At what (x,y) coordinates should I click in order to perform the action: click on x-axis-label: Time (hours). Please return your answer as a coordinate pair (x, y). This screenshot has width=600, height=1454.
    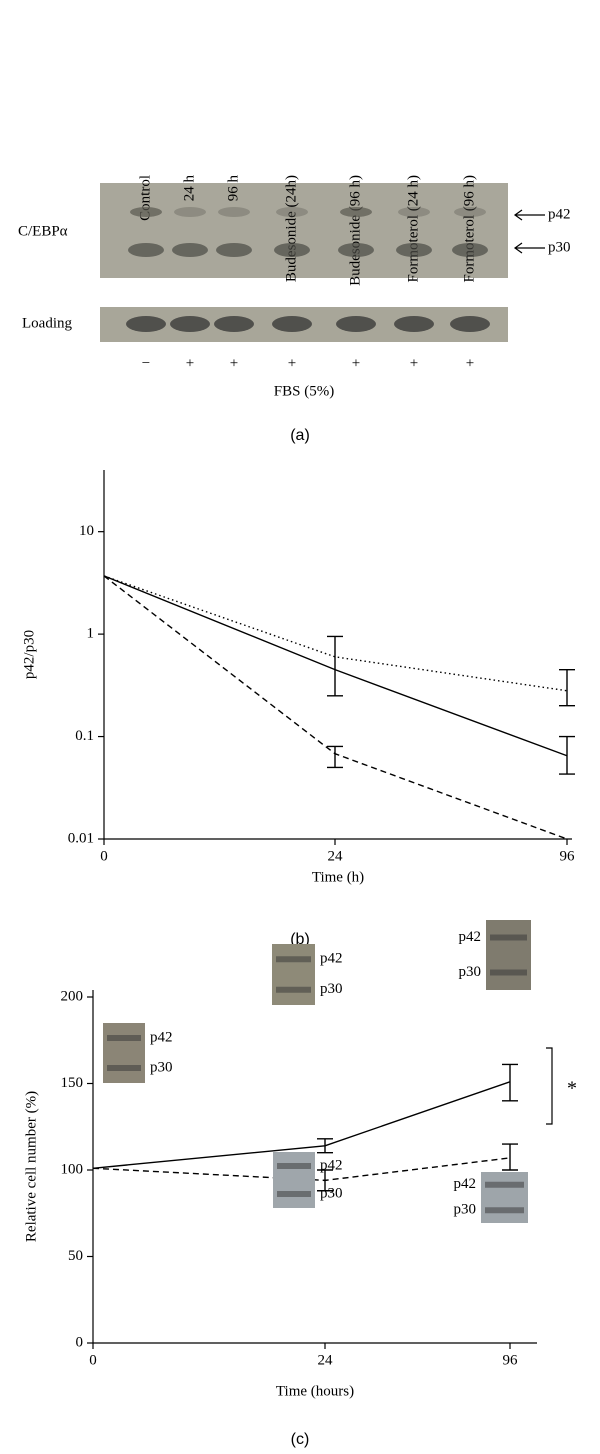
    Looking at the image, I should click on (315, 1391).